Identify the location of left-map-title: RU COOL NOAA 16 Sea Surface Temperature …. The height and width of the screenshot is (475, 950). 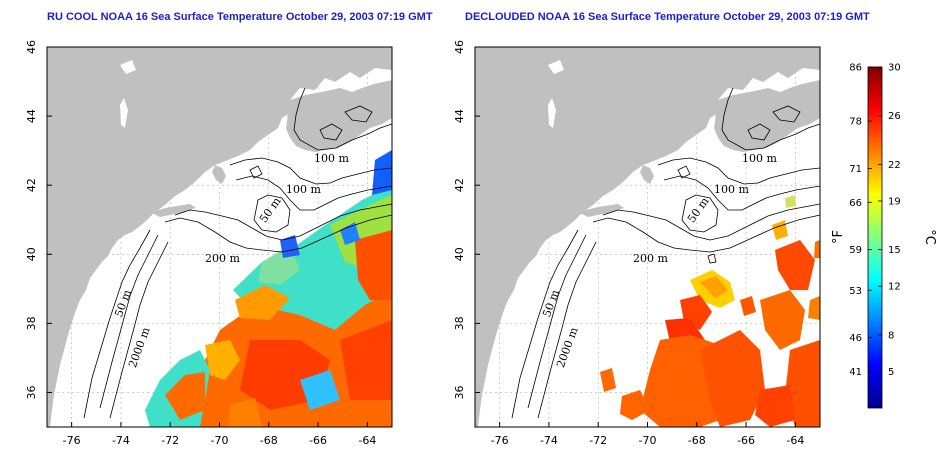
(240, 17).